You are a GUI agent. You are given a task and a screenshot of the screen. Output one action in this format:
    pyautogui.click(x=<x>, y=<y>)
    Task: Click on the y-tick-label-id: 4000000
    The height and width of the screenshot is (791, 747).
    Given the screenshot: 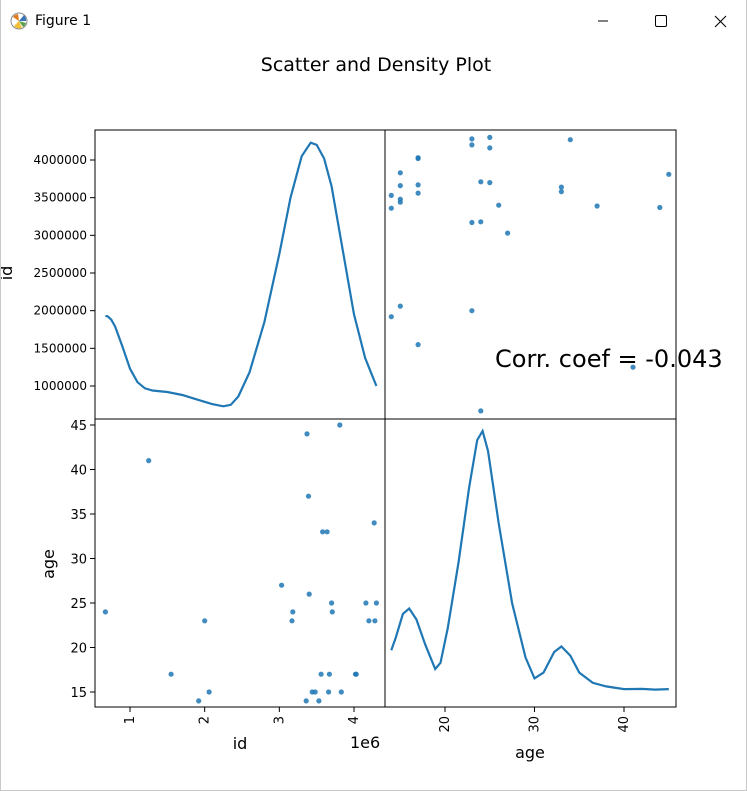 What is the action you would take?
    pyautogui.click(x=60, y=160)
    